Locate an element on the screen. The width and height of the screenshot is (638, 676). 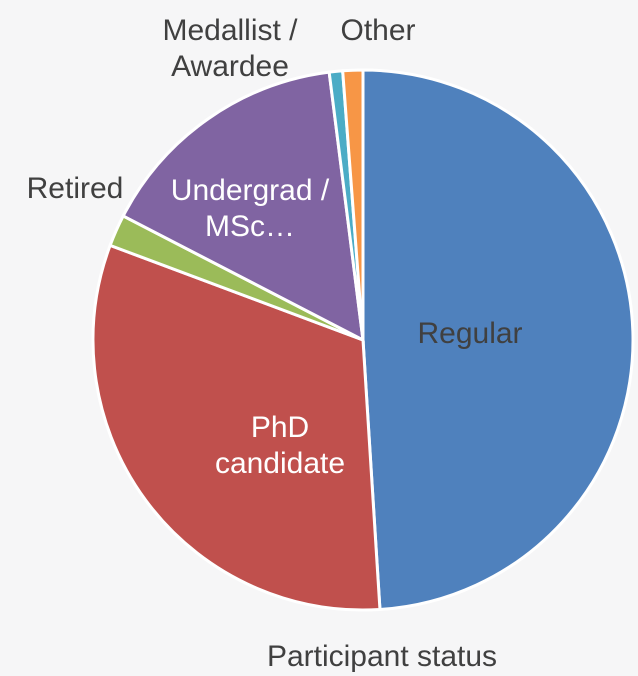
chart-title: Participant status is located at coordinates (382, 656).